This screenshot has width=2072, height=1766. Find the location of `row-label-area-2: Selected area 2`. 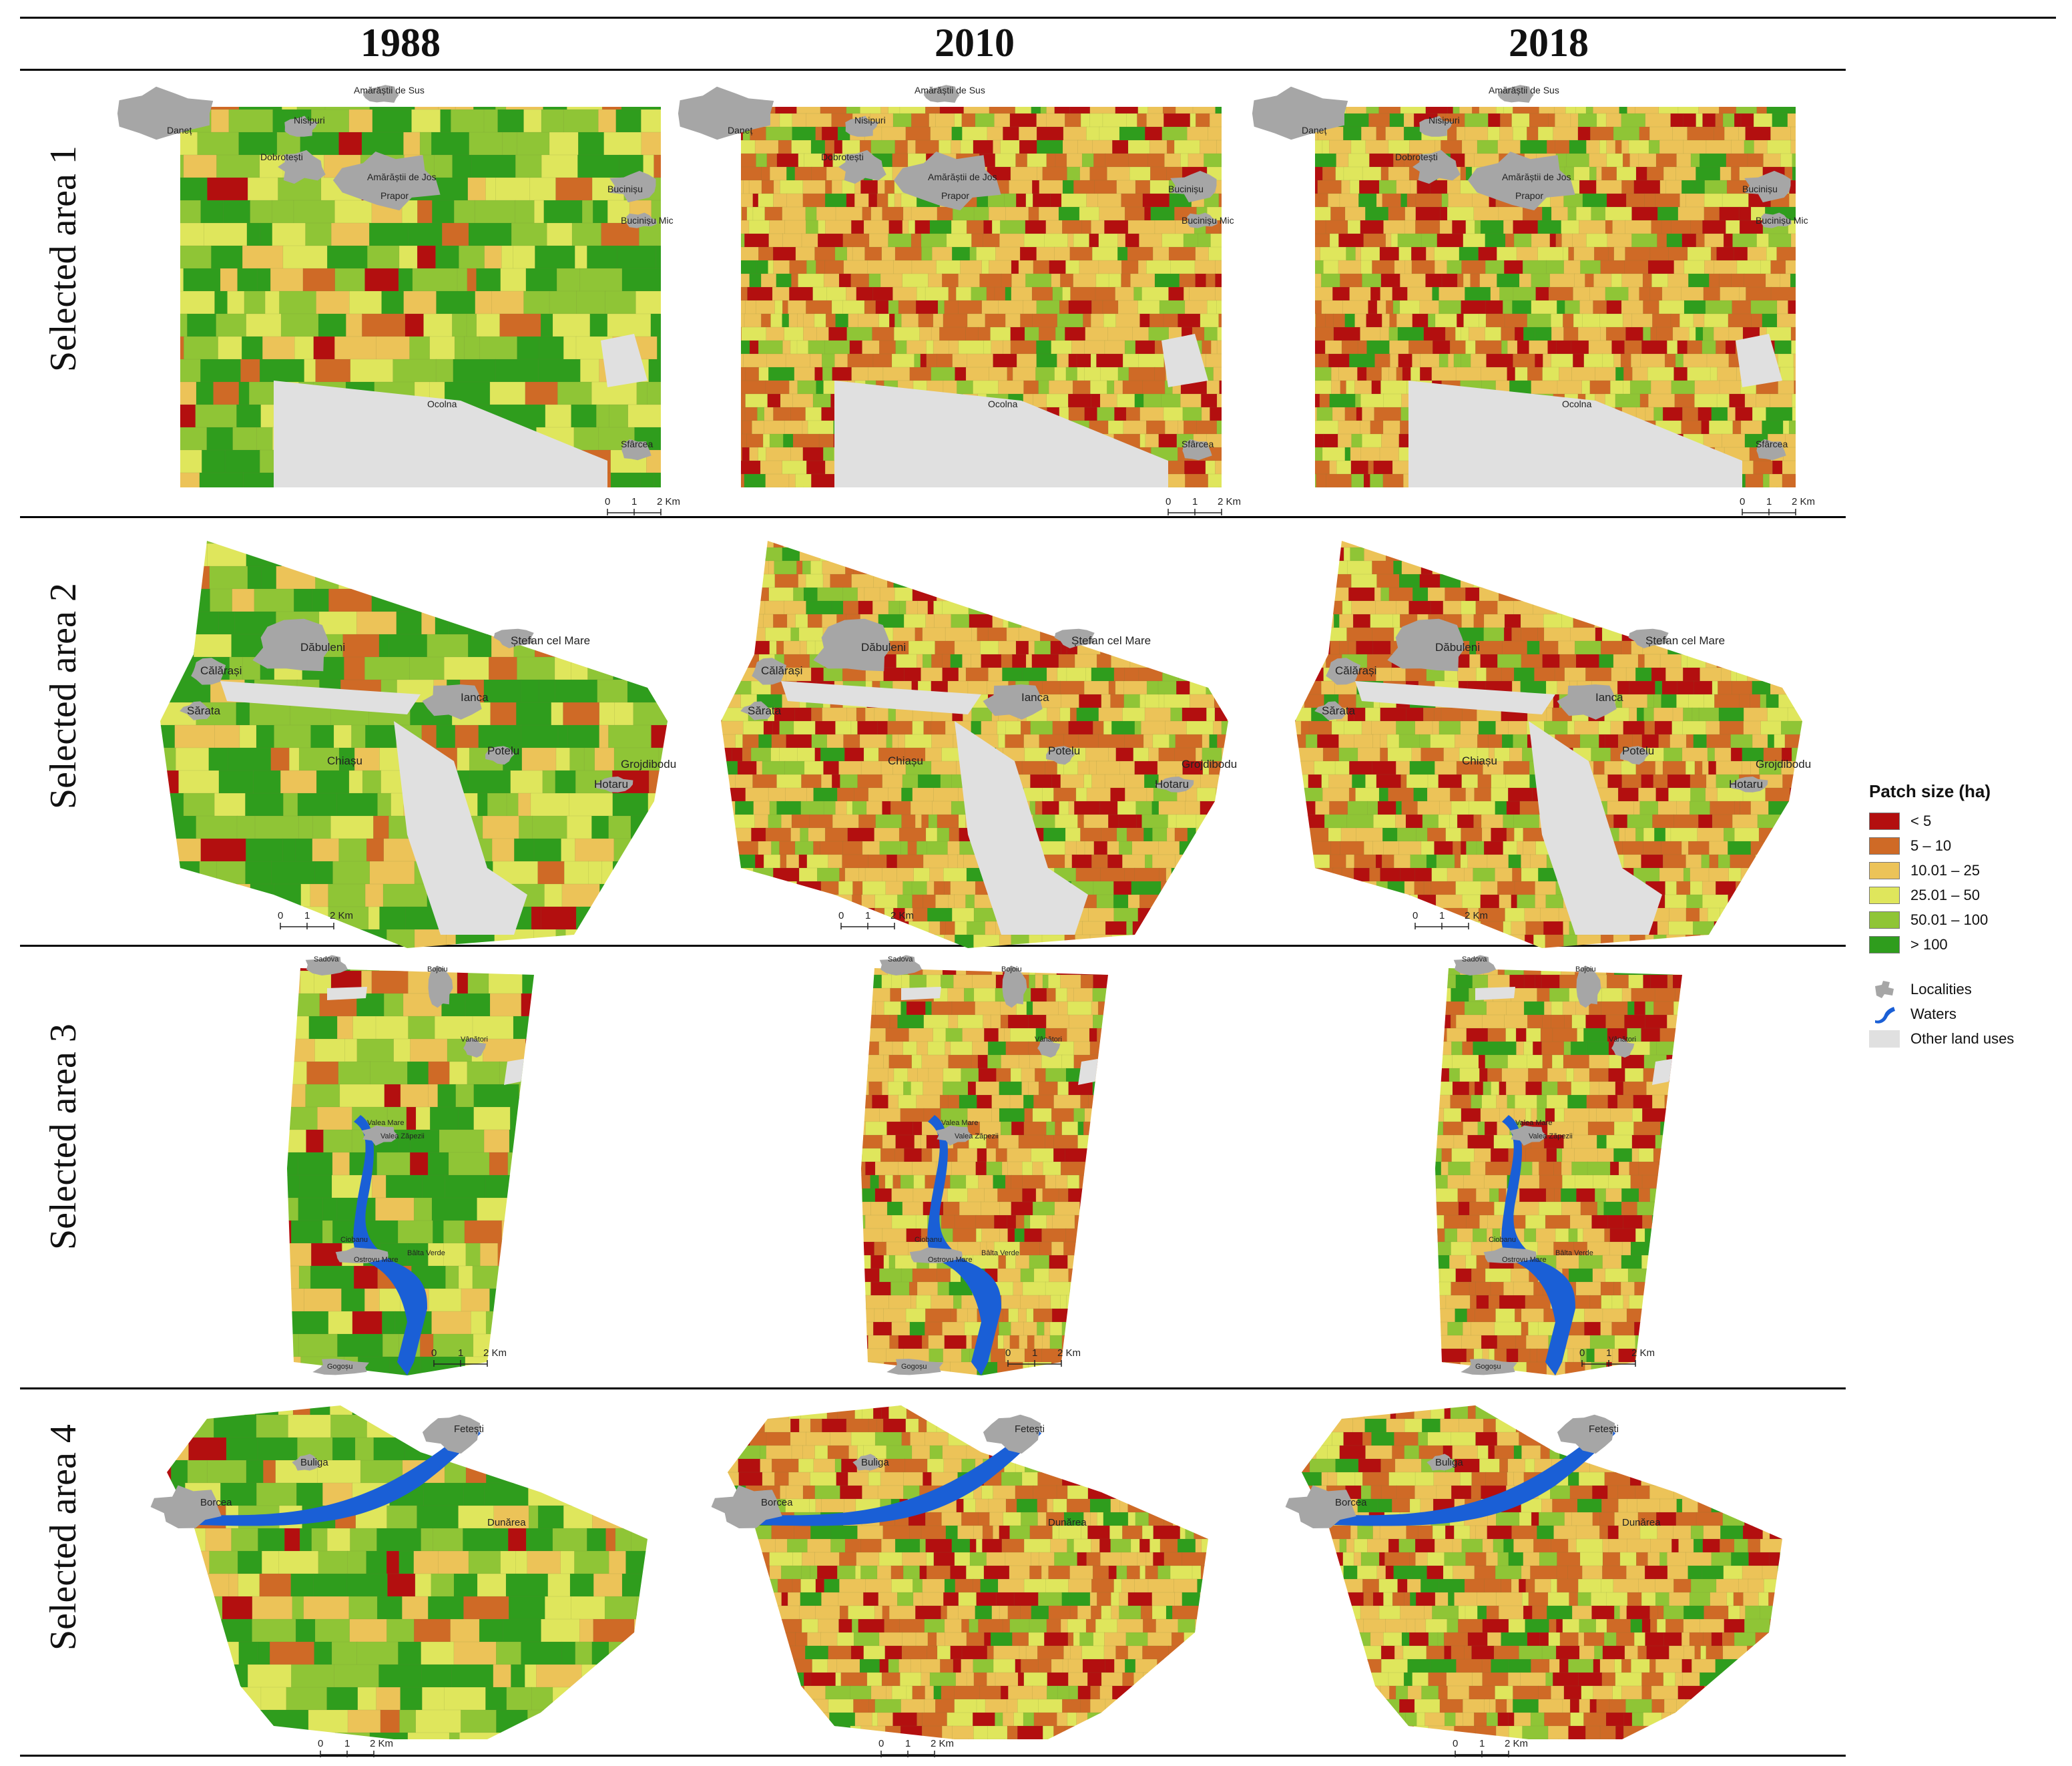

row-label-area-2: Selected area 2 is located at coordinates (63, 696).